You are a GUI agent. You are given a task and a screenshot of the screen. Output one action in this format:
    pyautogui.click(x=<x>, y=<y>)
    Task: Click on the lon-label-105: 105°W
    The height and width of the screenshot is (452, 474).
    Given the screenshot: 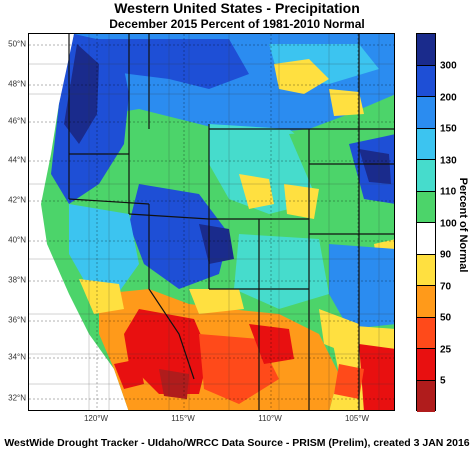 What is the action you would take?
    pyautogui.click(x=357, y=418)
    